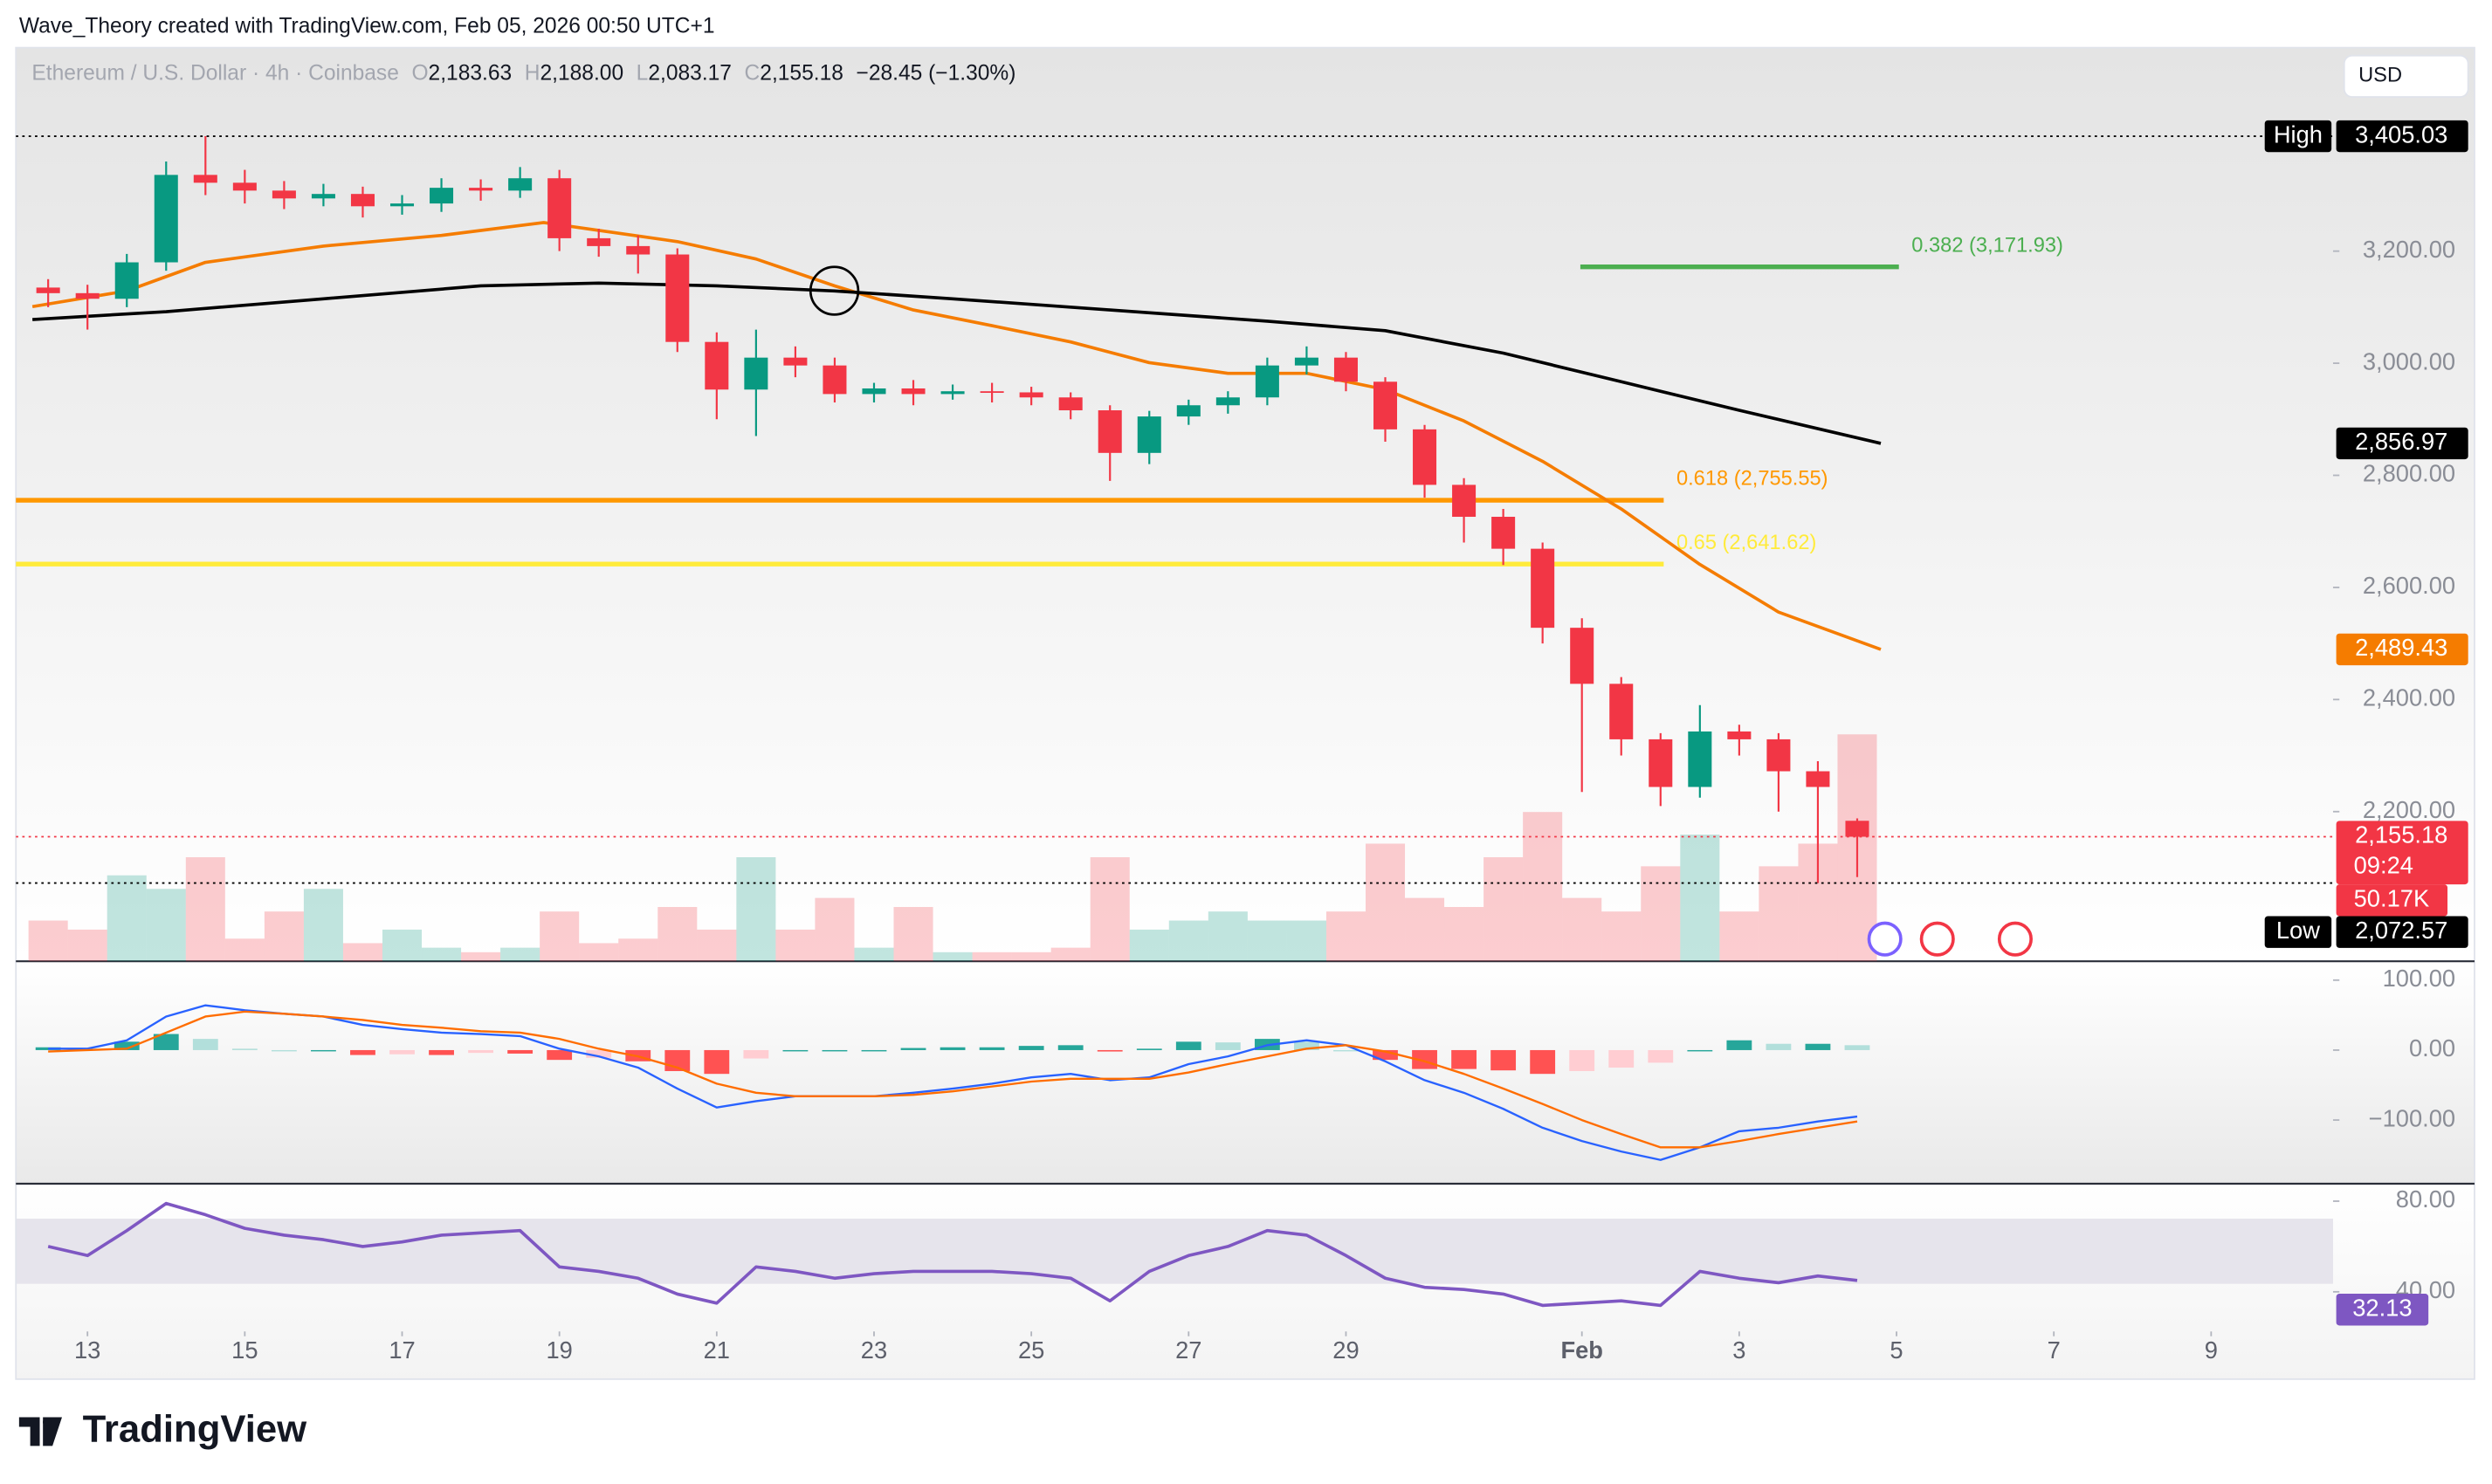 Image resolution: width=2492 pixels, height=1484 pixels. Describe the element at coordinates (1346, 1350) in the screenshot. I see `x-tick-label: 29` at that location.